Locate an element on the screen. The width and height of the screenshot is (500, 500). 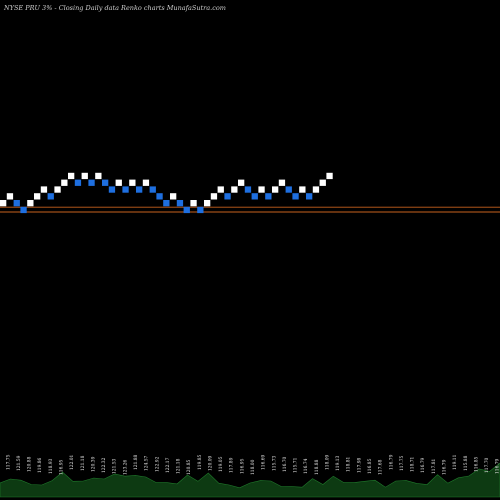
volume-label: 123.26 is located at coordinates (125, 467).